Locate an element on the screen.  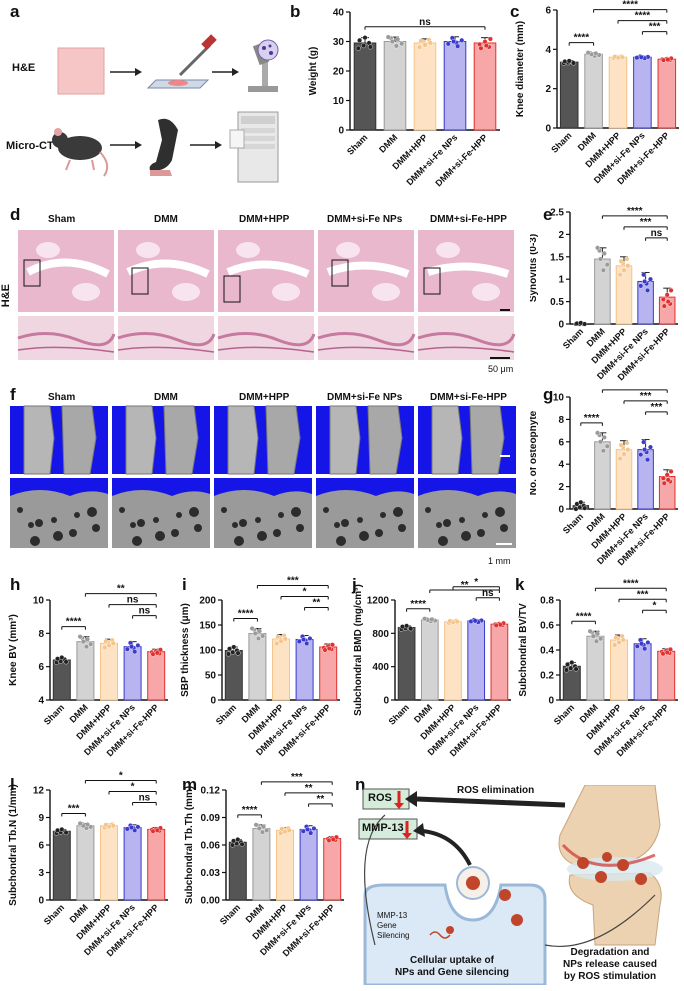
panel-label-f: f is located at coordinates (13, 394).